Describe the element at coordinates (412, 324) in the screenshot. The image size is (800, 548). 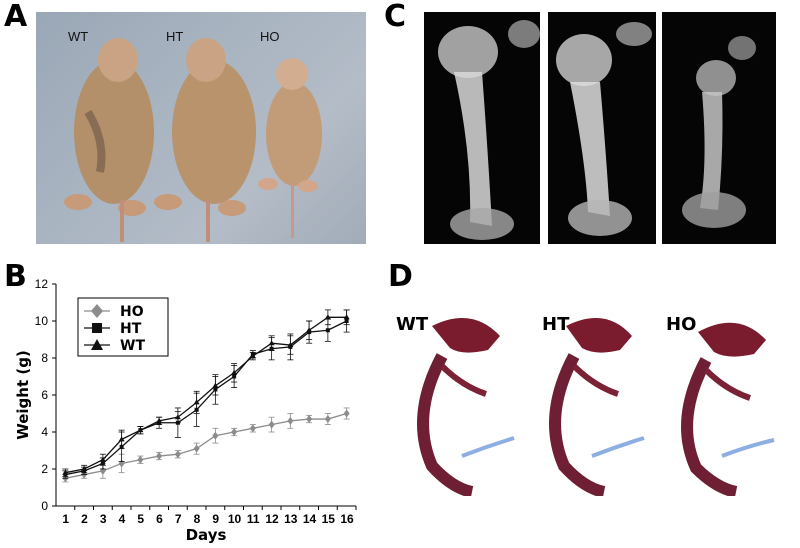
I see `skeleton-label-wt: WT` at that location.